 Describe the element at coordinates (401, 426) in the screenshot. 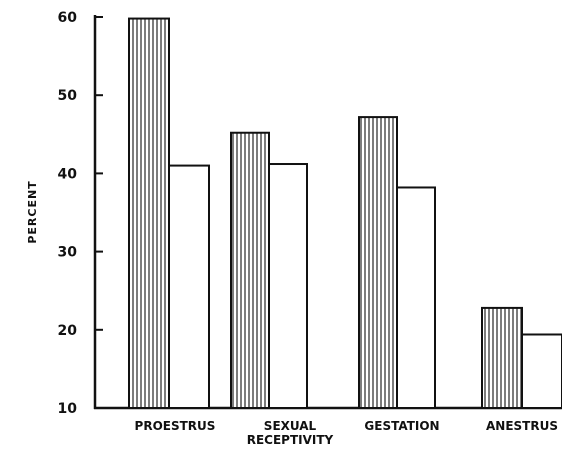

I see `category-label: GESTATION` at that location.